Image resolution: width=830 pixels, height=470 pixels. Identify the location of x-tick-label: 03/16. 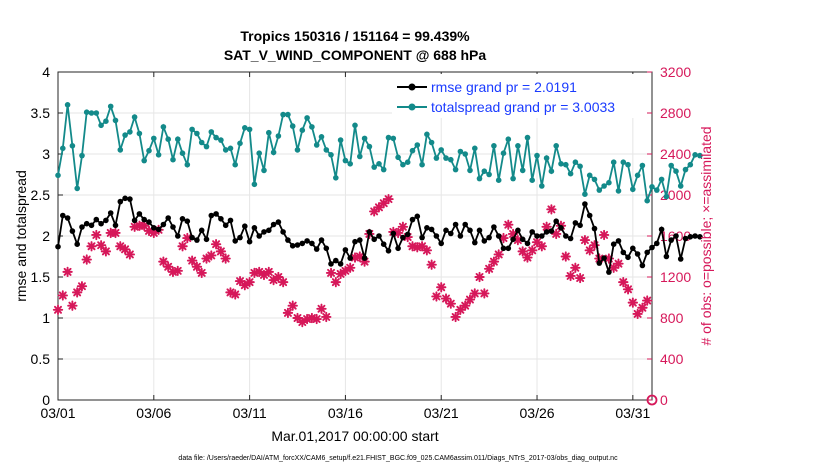
(345, 413).